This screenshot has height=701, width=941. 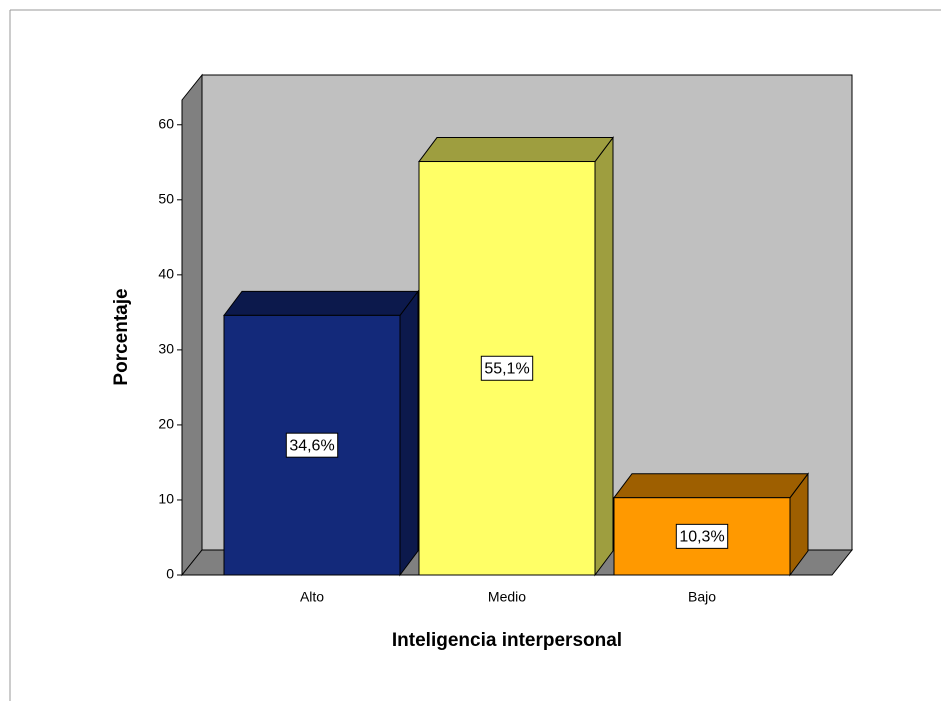 What do you see at coordinates (192, 325) in the screenshot?
I see `side-wall` at bounding box center [192, 325].